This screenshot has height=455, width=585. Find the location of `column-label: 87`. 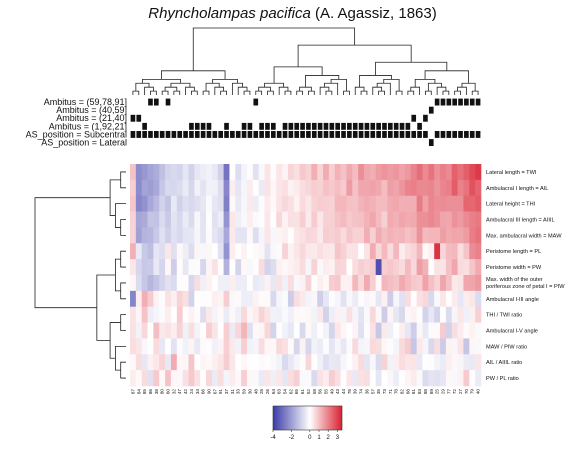

column-label: 87 is located at coordinates (132, 392).